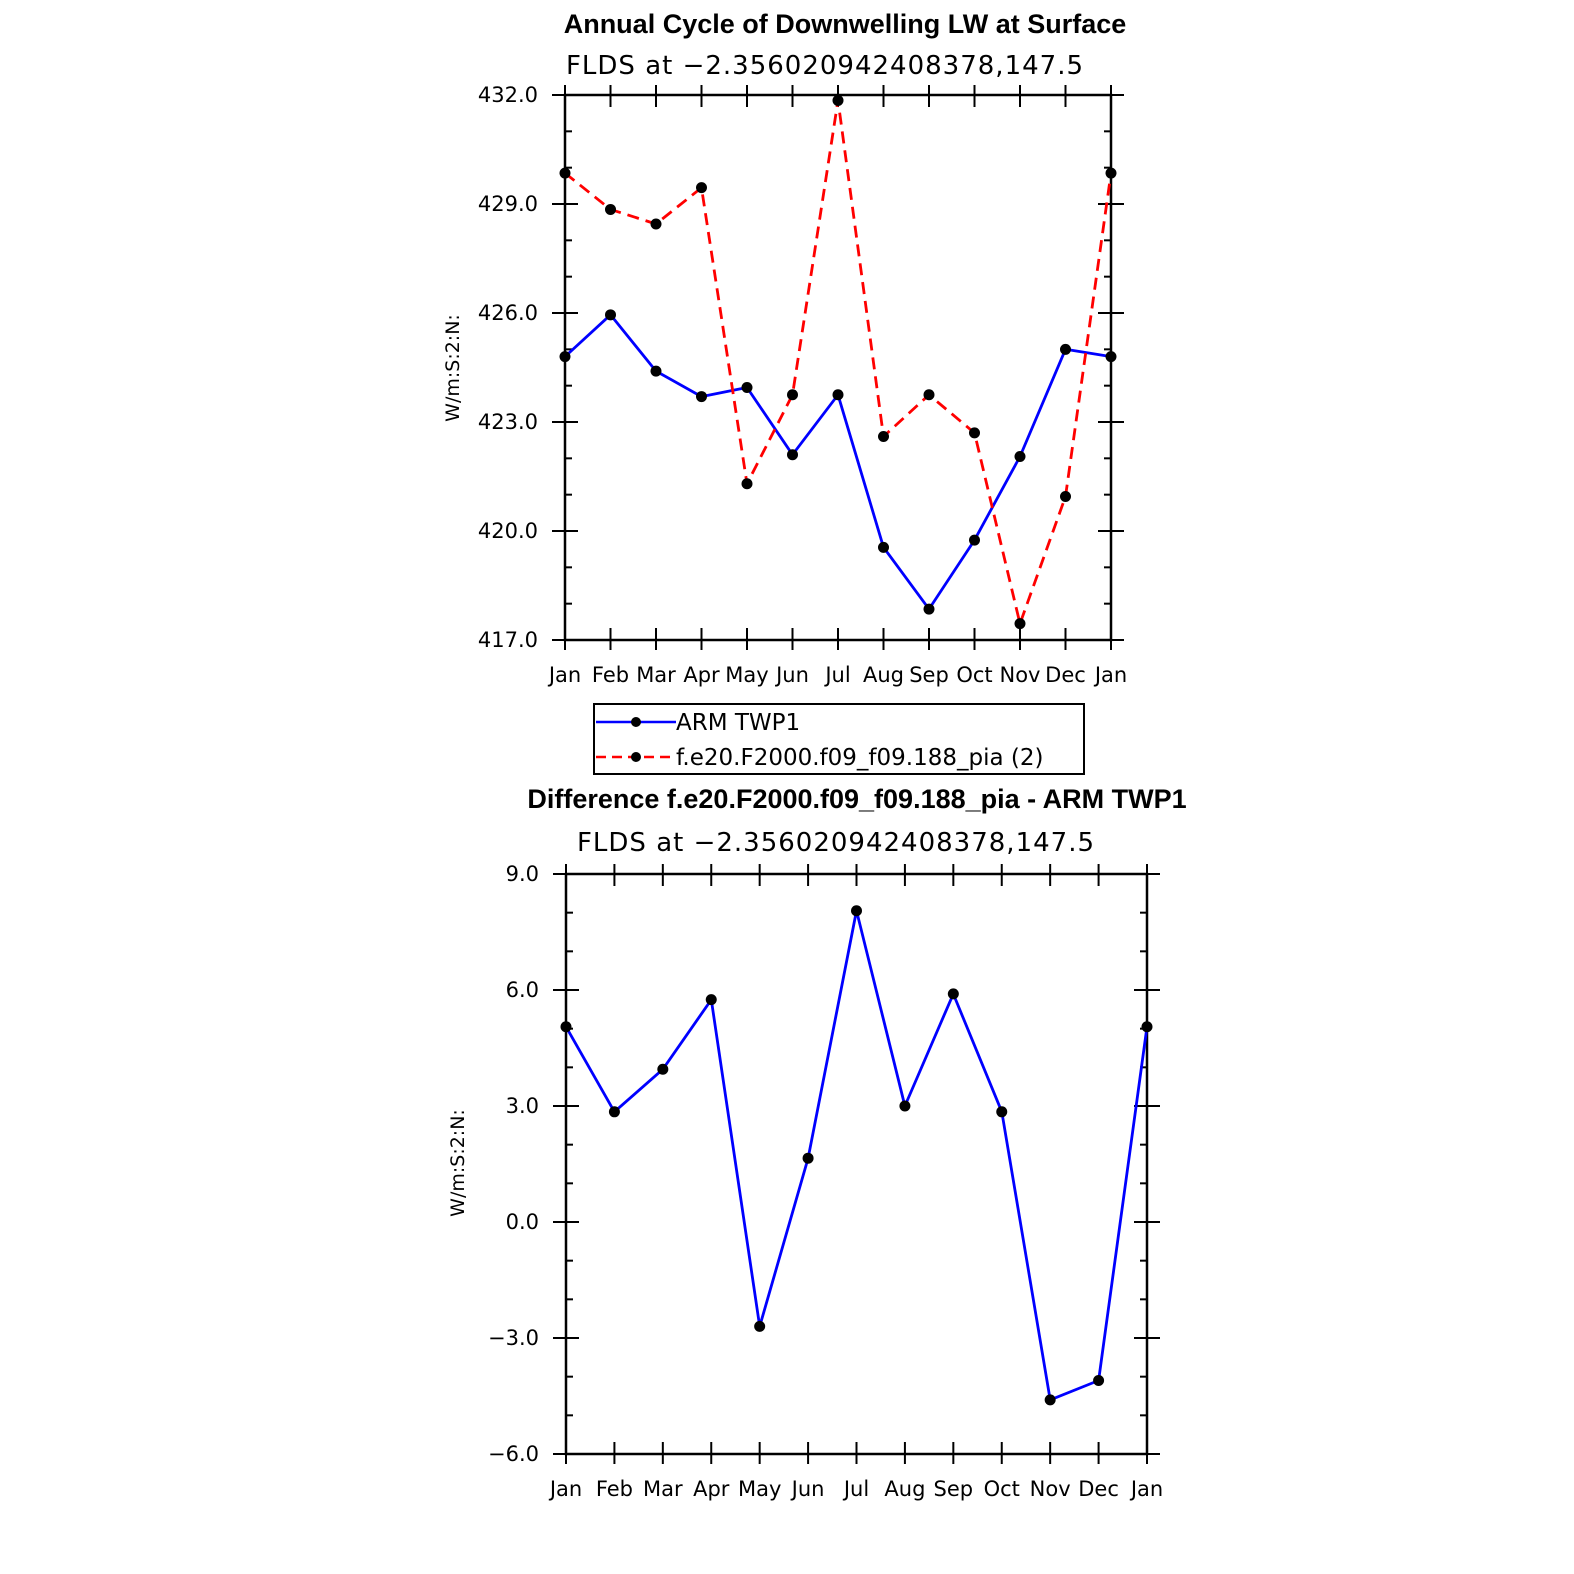 The image size is (1574, 1574). What do you see at coordinates (738, 723) in the screenshot?
I see `legend-label-arm: ARM TWP1` at bounding box center [738, 723].